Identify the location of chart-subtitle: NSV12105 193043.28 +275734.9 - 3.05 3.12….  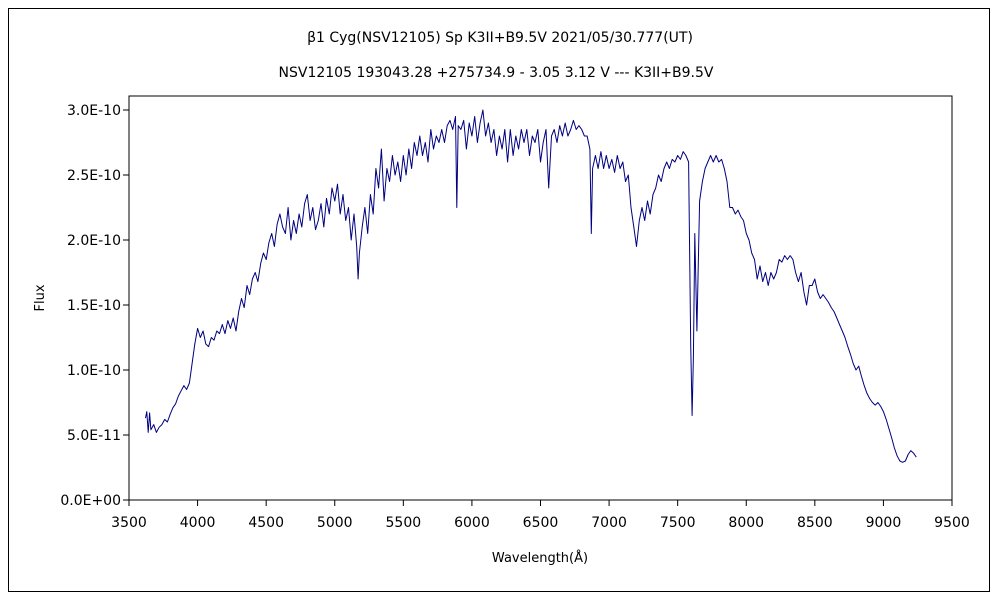
(496, 73).